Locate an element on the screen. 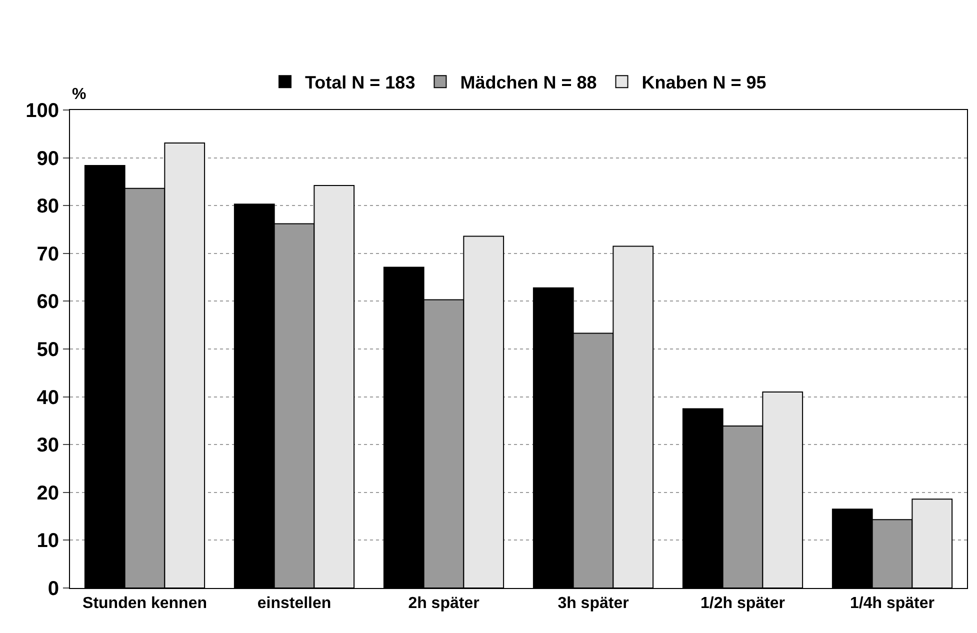 The width and height of the screenshot is (977, 633). y-tick-label: 30 is located at coordinates (47, 445).